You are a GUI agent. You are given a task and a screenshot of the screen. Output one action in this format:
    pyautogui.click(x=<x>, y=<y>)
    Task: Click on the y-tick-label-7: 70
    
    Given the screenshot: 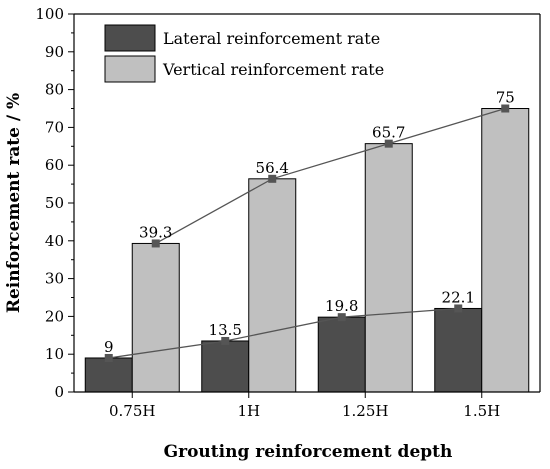 What is the action you would take?
    pyautogui.click(x=54, y=127)
    